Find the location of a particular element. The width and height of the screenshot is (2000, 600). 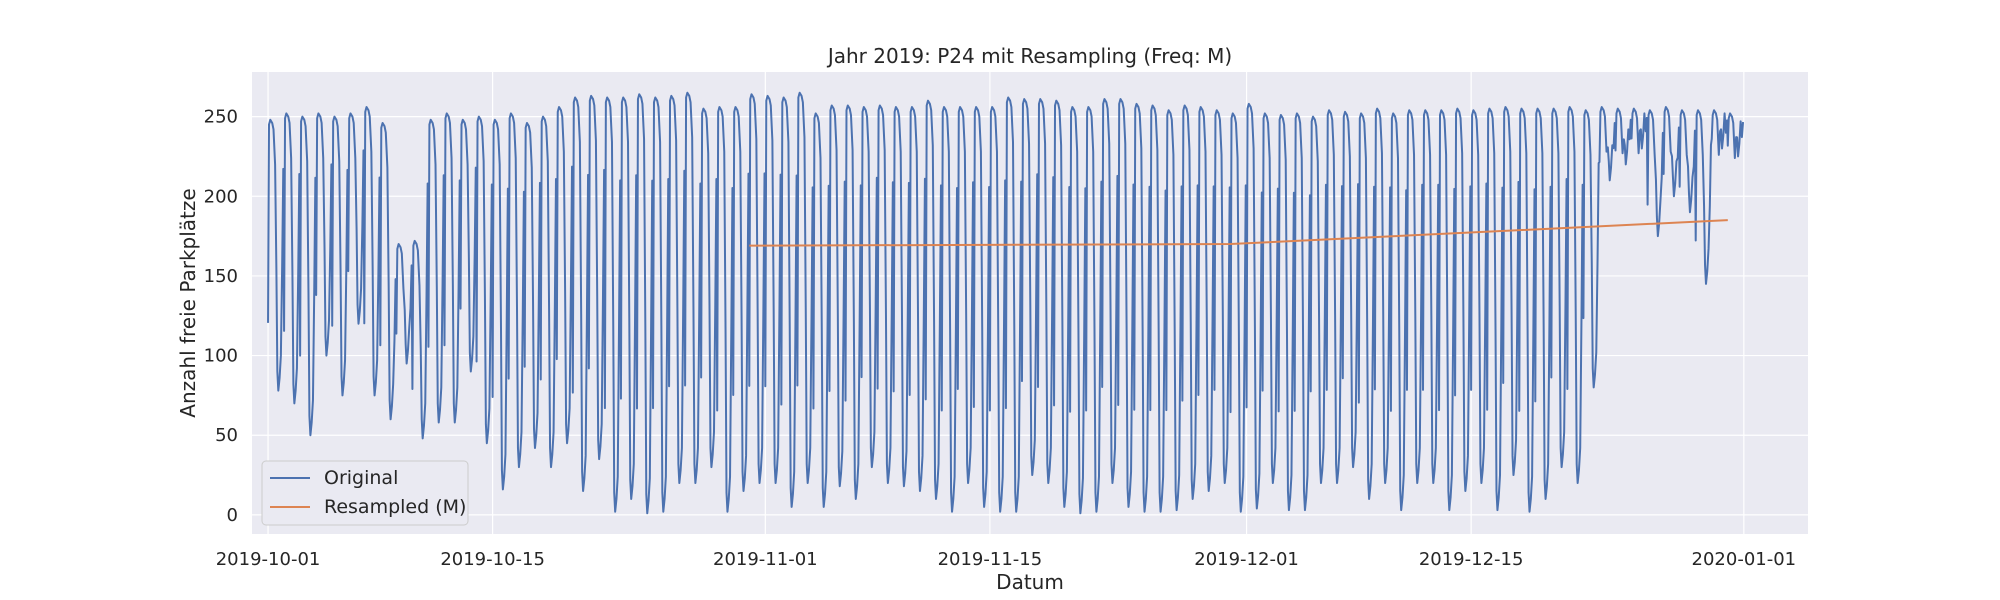

x-tick-label: 2019-12-15 is located at coordinates (1471, 559).